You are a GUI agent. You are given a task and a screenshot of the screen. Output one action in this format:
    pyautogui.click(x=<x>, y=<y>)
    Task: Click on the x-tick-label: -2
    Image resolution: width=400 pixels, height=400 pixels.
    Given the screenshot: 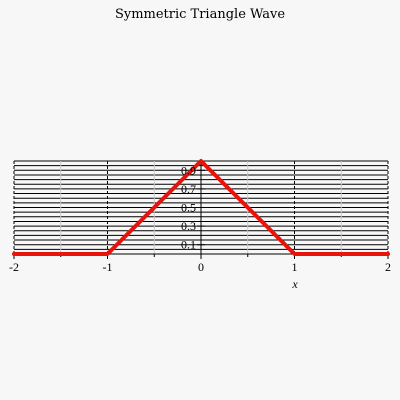 What is the action you would take?
    pyautogui.click(x=14, y=267)
    